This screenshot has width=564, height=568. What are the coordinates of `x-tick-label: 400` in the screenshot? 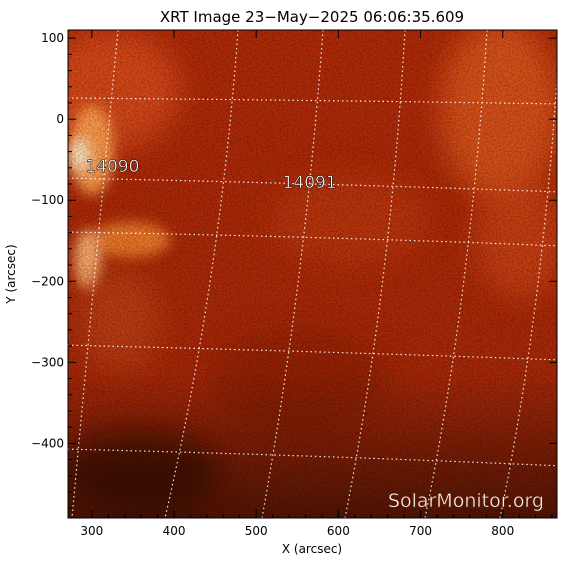 It's located at (174, 531).